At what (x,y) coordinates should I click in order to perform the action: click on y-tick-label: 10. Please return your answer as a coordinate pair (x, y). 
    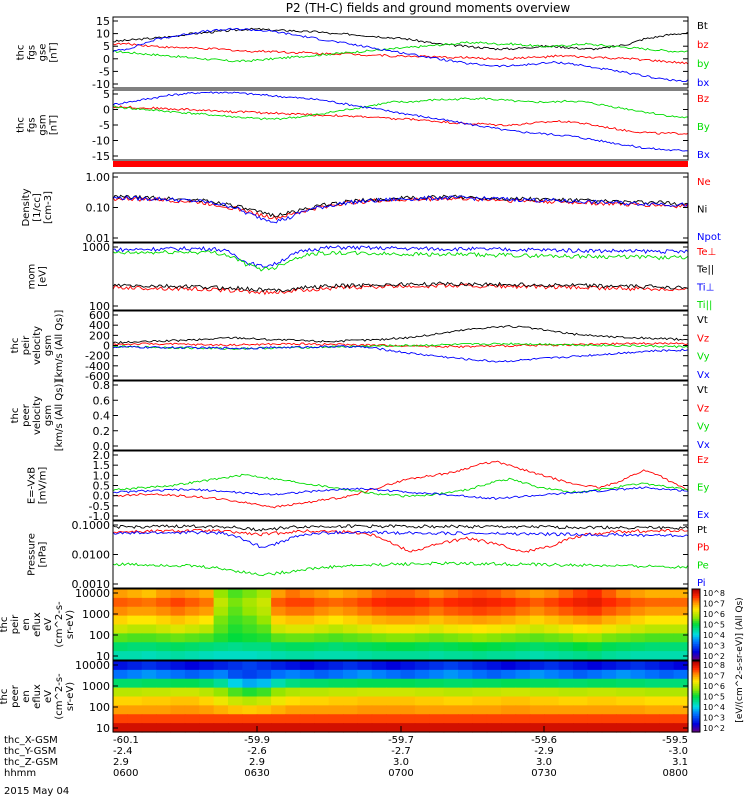
    Looking at the image, I should click on (103, 656).